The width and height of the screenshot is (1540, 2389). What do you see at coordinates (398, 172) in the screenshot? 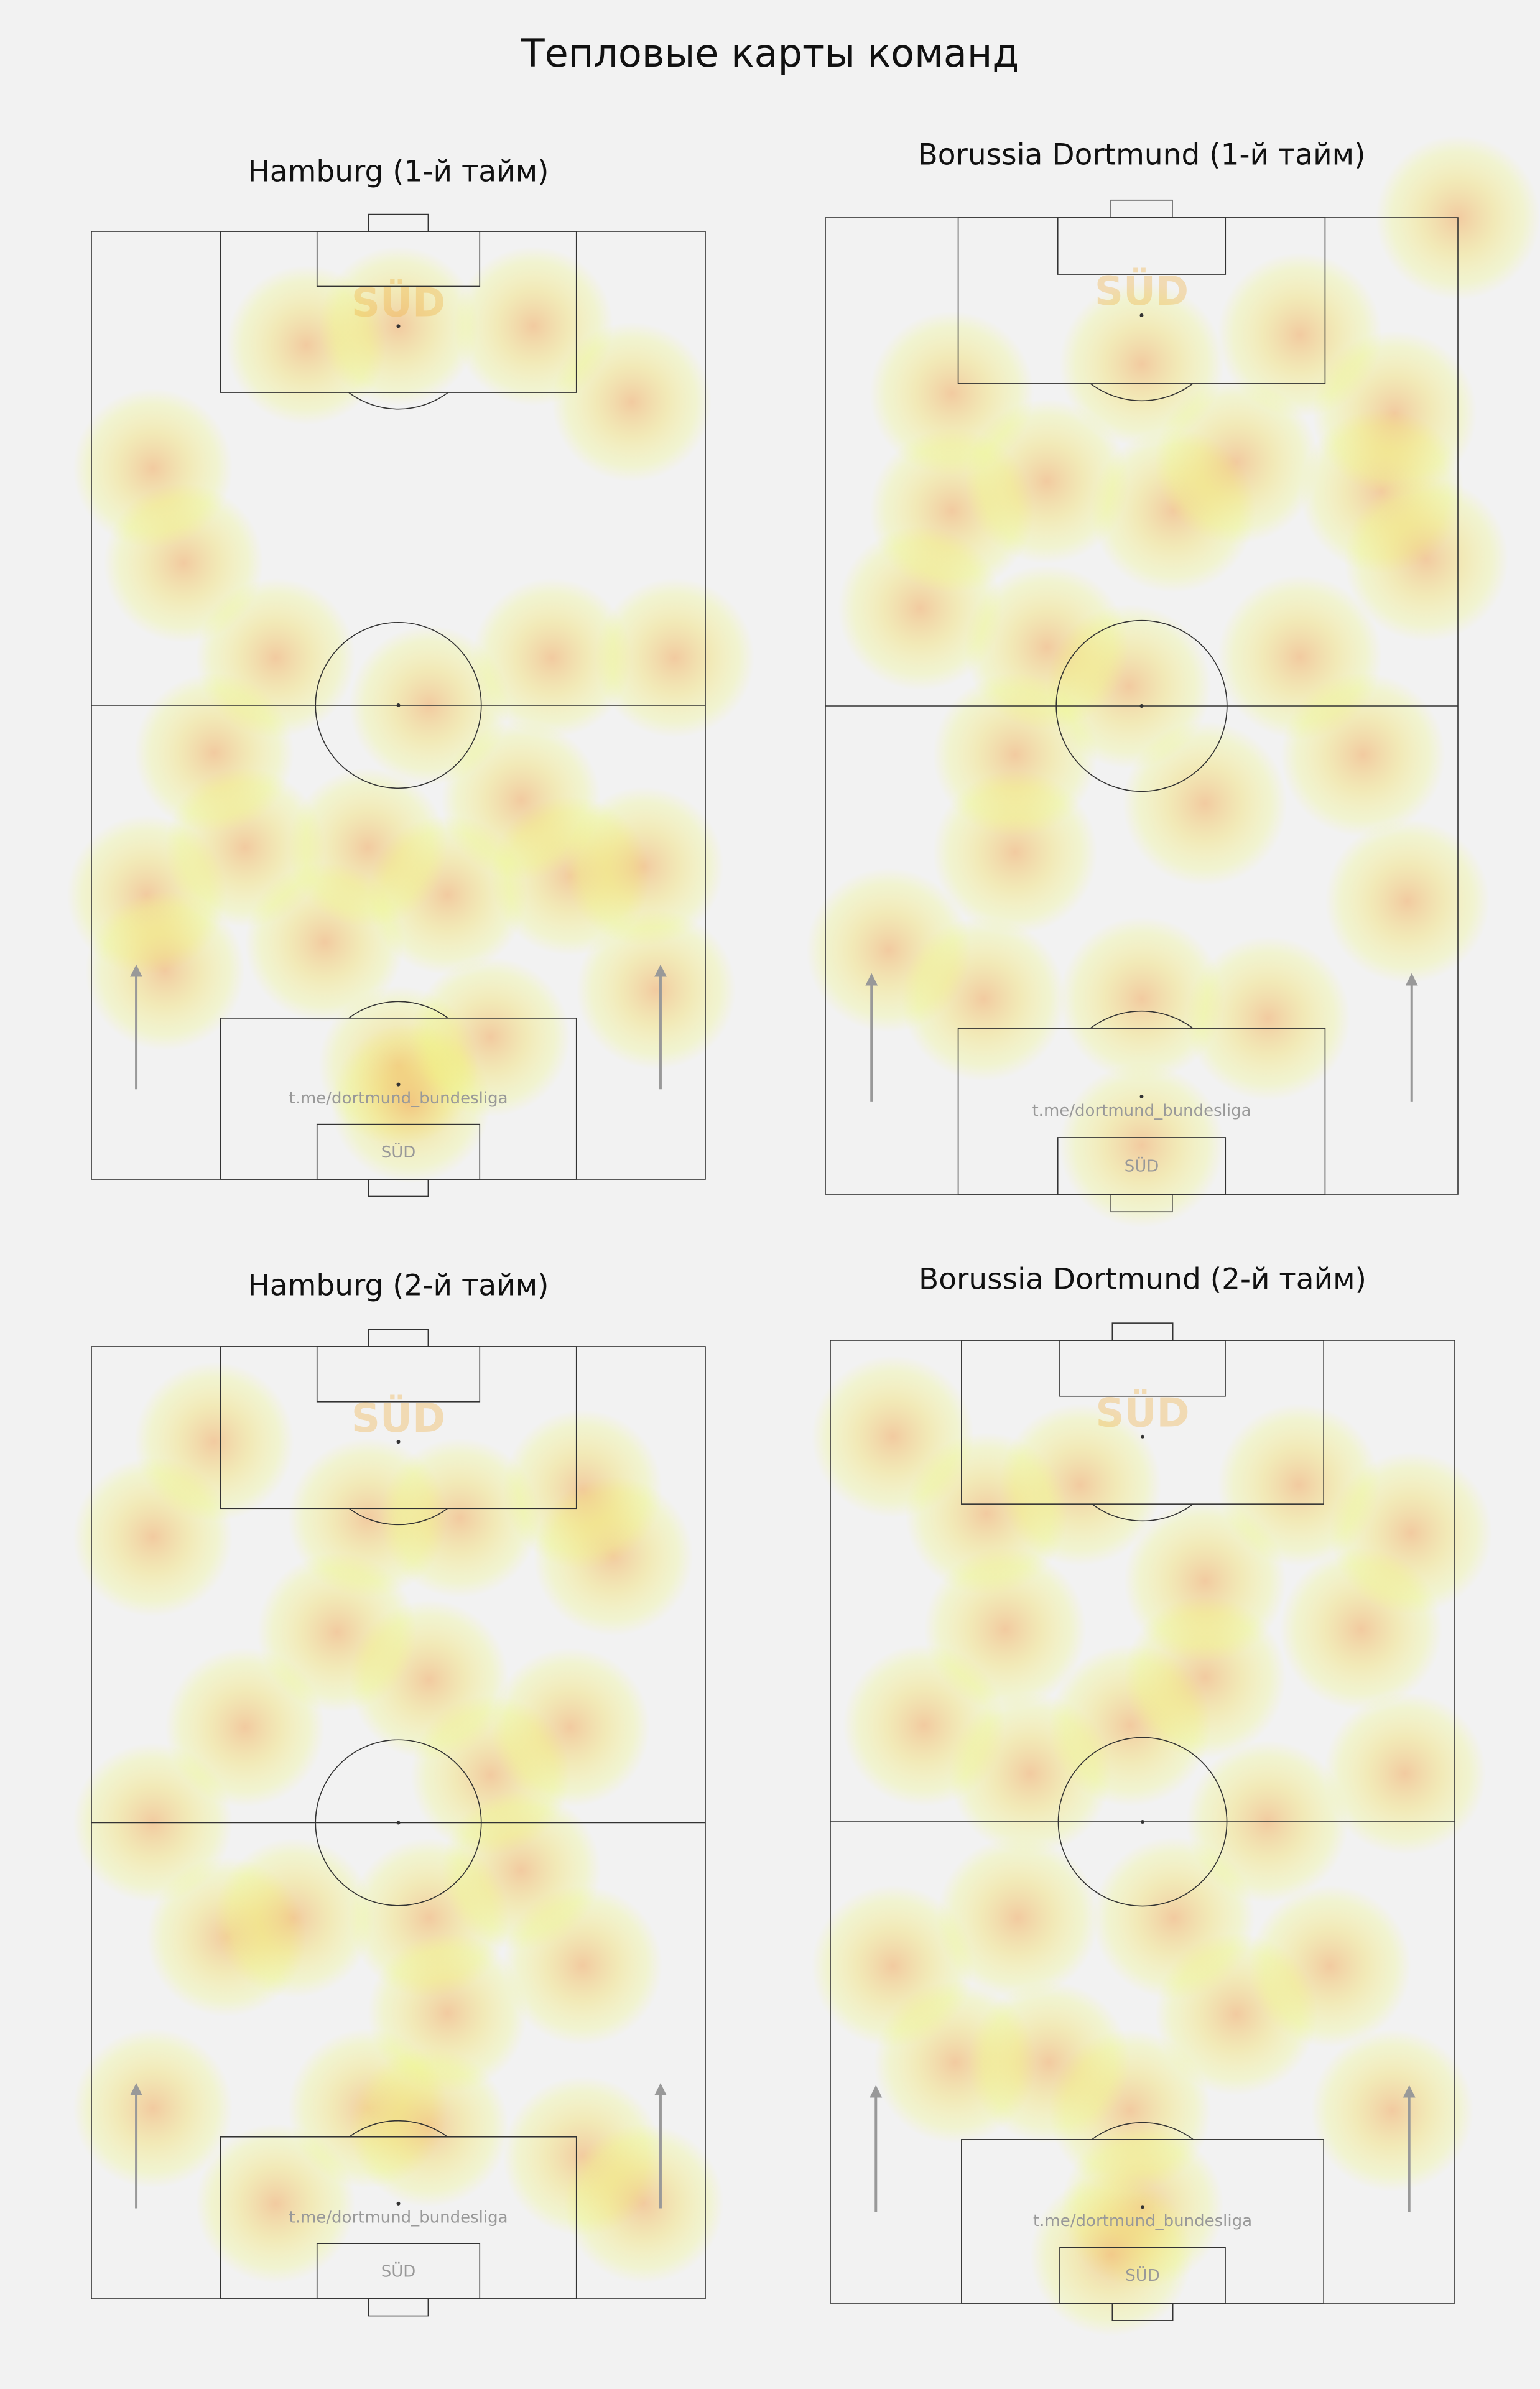
I see `panel-title: Hamburg (1-й тайм)` at bounding box center [398, 172].